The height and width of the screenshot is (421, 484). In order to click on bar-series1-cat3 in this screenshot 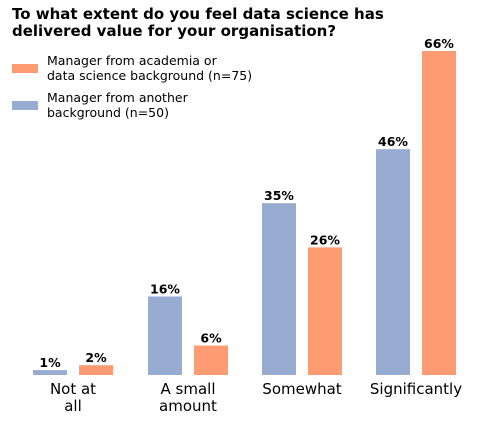, I will do `click(279, 289)`.